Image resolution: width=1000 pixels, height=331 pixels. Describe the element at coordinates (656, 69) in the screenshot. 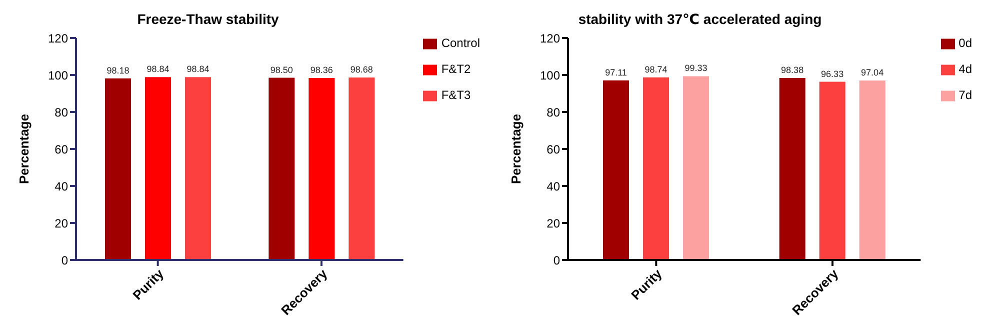

I see `text: 98.74` at that location.